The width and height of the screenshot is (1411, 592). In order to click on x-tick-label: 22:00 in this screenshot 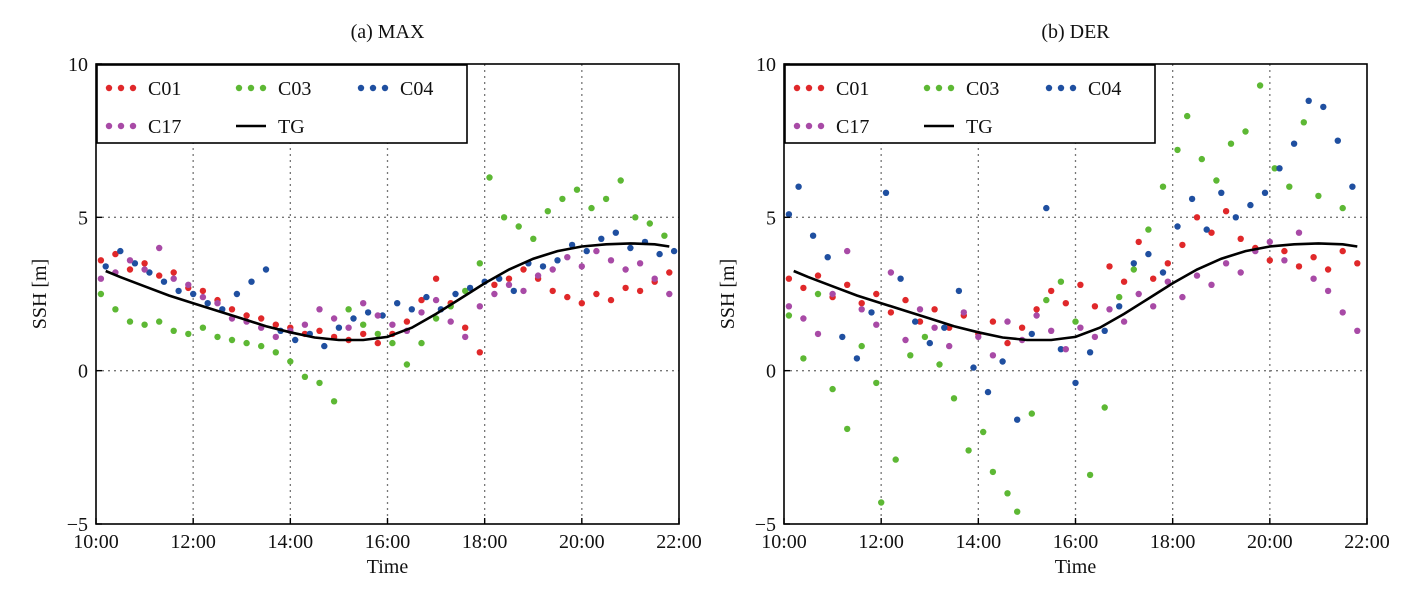, I will do `click(1367, 542)`.